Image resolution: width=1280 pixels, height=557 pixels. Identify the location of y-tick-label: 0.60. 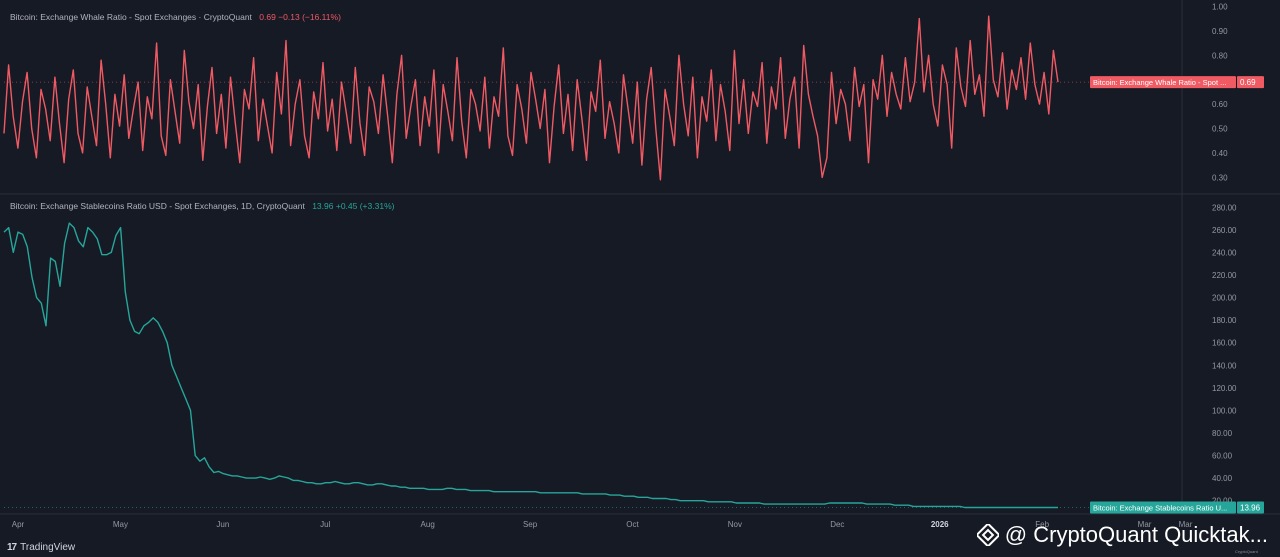
(1220, 104).